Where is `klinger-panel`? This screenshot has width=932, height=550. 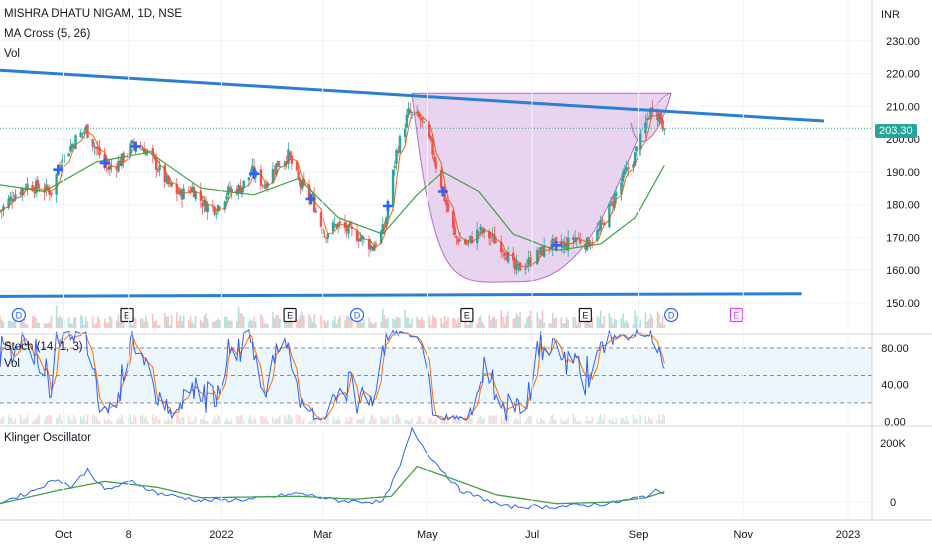 klinger-panel is located at coordinates (436, 468).